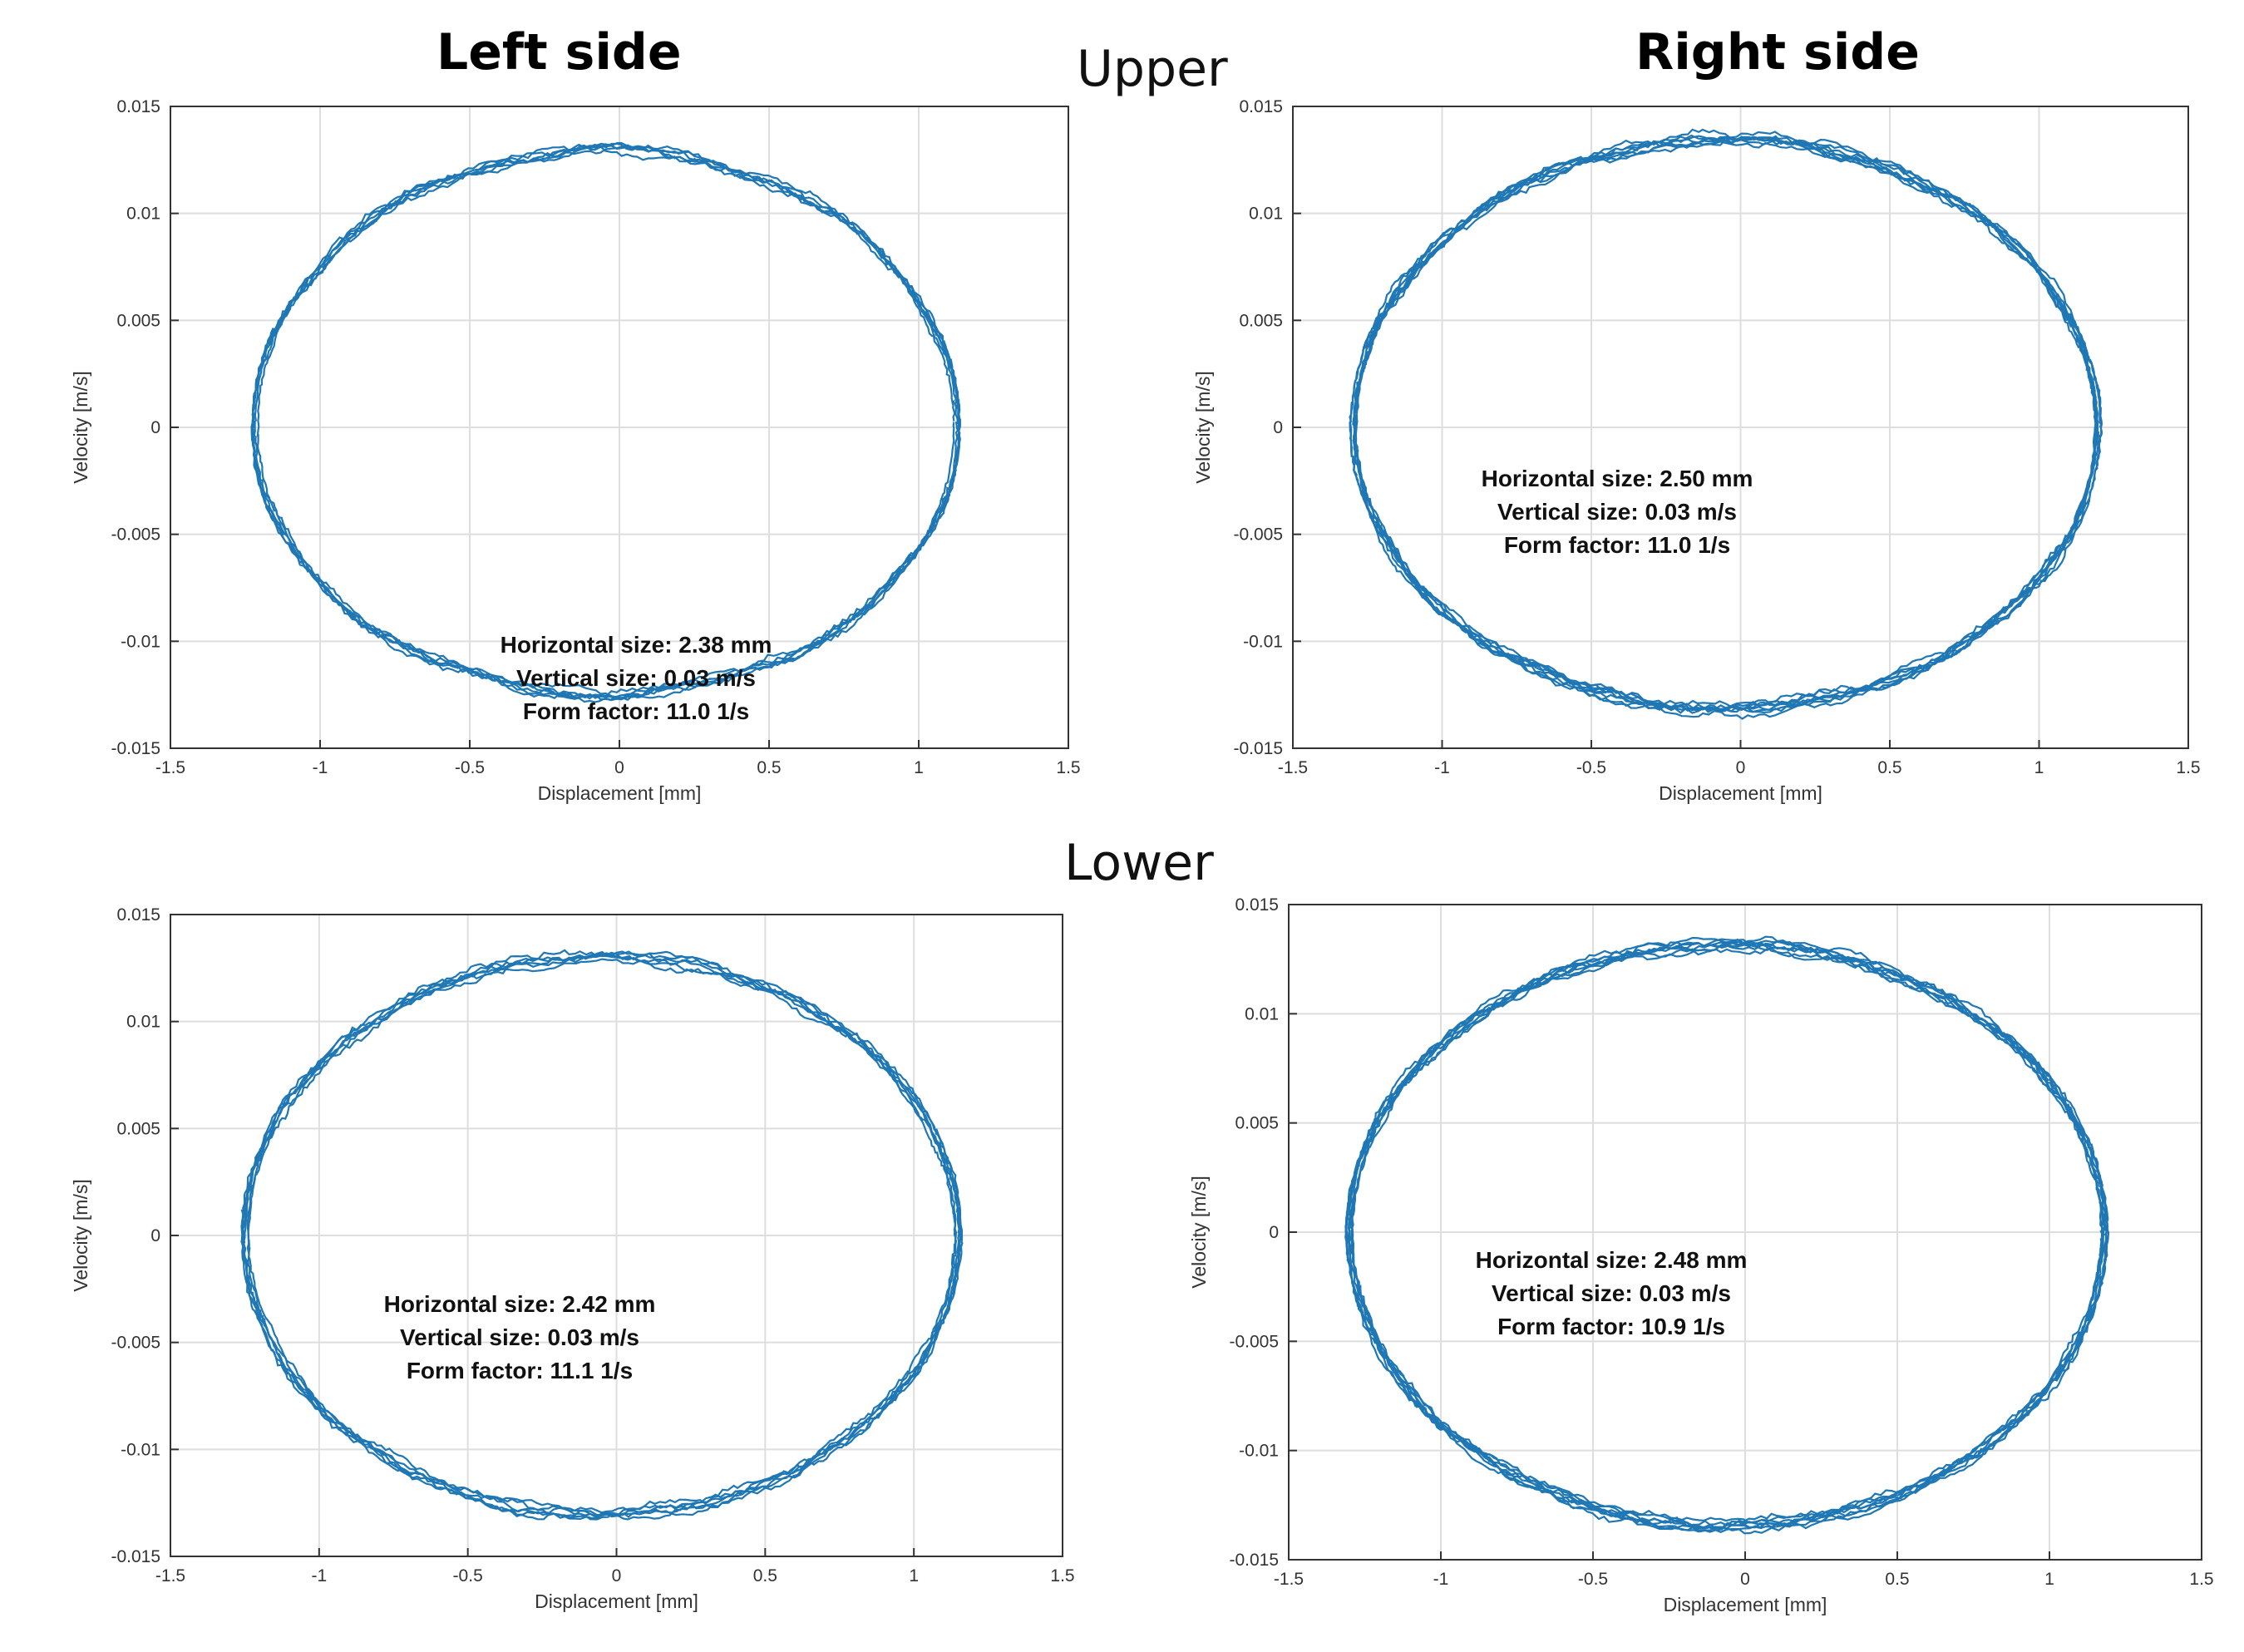 This screenshot has width=2244, height=1652. I want to click on annotation-text: Form factor: 11.1 1/s, so click(520, 1371).